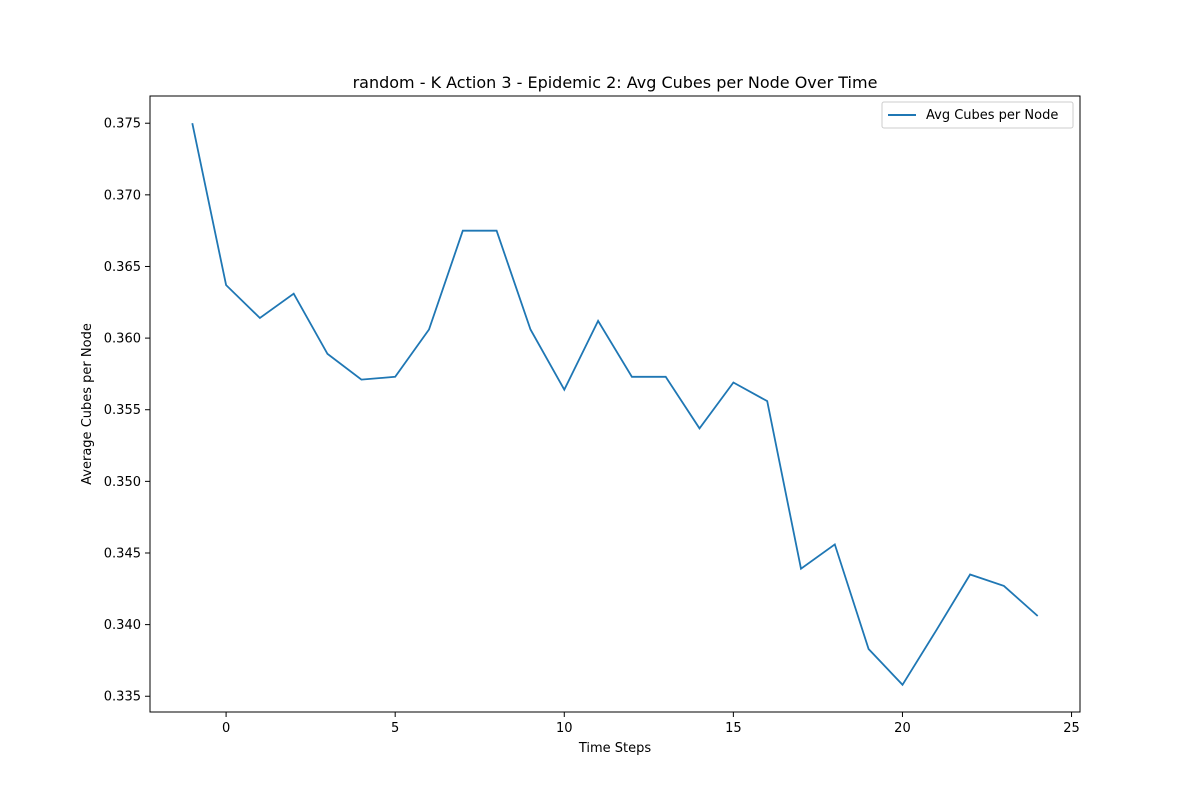 The width and height of the screenshot is (1200, 800). What do you see at coordinates (395, 728) in the screenshot?
I see `x-tick-label: 5` at bounding box center [395, 728].